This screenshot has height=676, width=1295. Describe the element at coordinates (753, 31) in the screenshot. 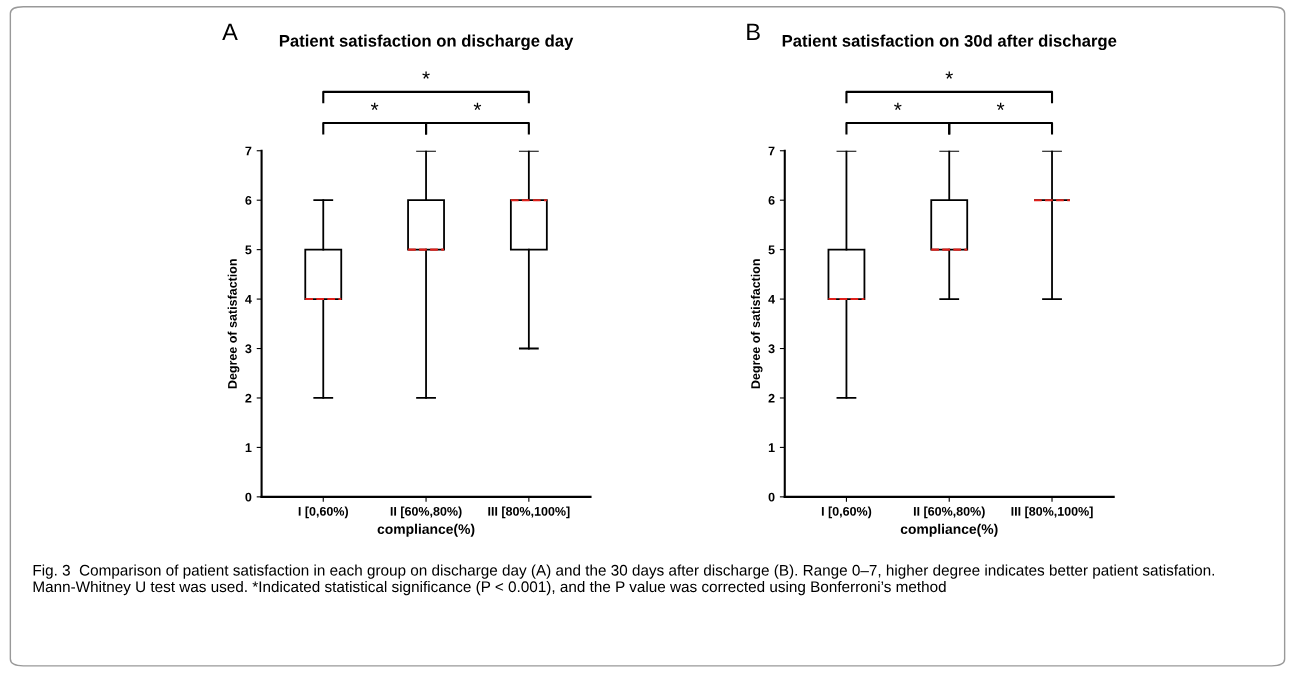

I see `text: B` at that location.